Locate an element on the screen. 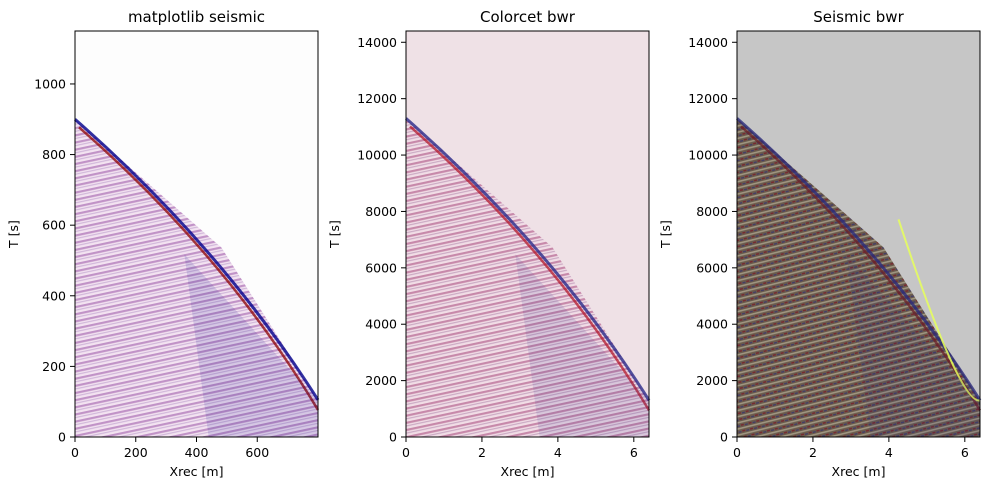  x-tick-label: 400 is located at coordinates (197, 452).